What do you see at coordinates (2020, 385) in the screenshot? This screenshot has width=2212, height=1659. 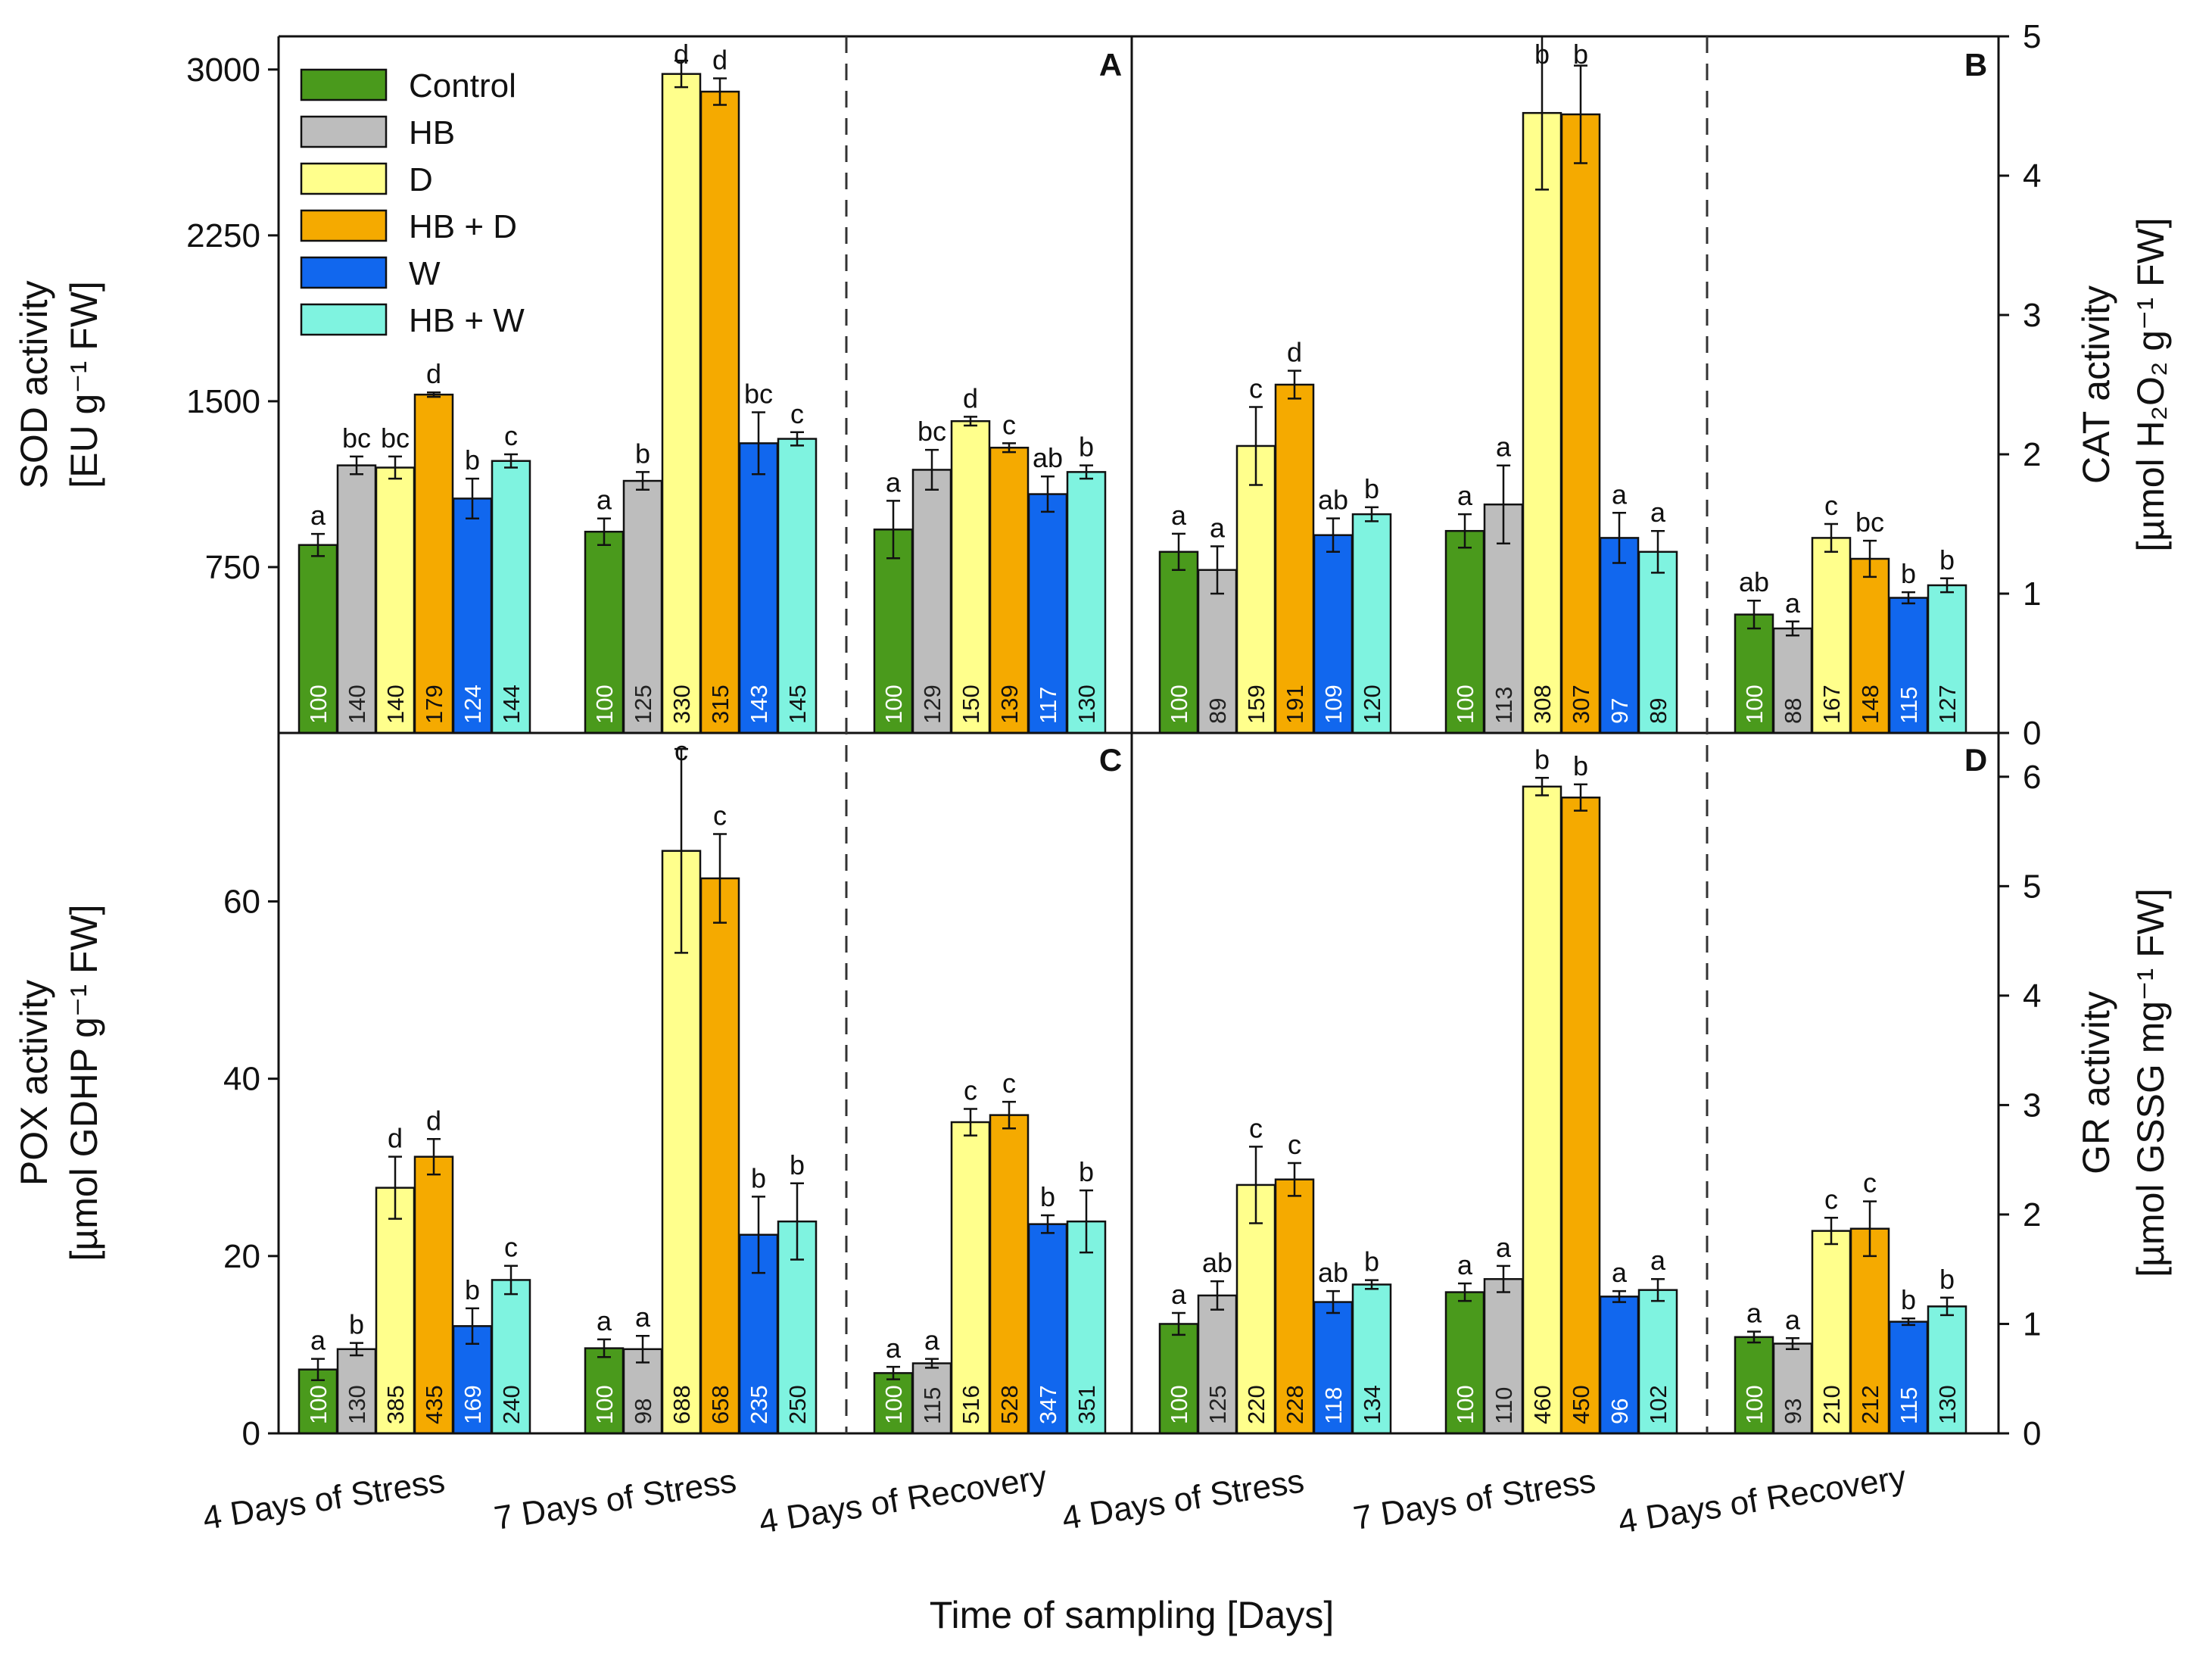 I see `y-axis-b: 0 1 2 3 4 5` at bounding box center [2020, 385].